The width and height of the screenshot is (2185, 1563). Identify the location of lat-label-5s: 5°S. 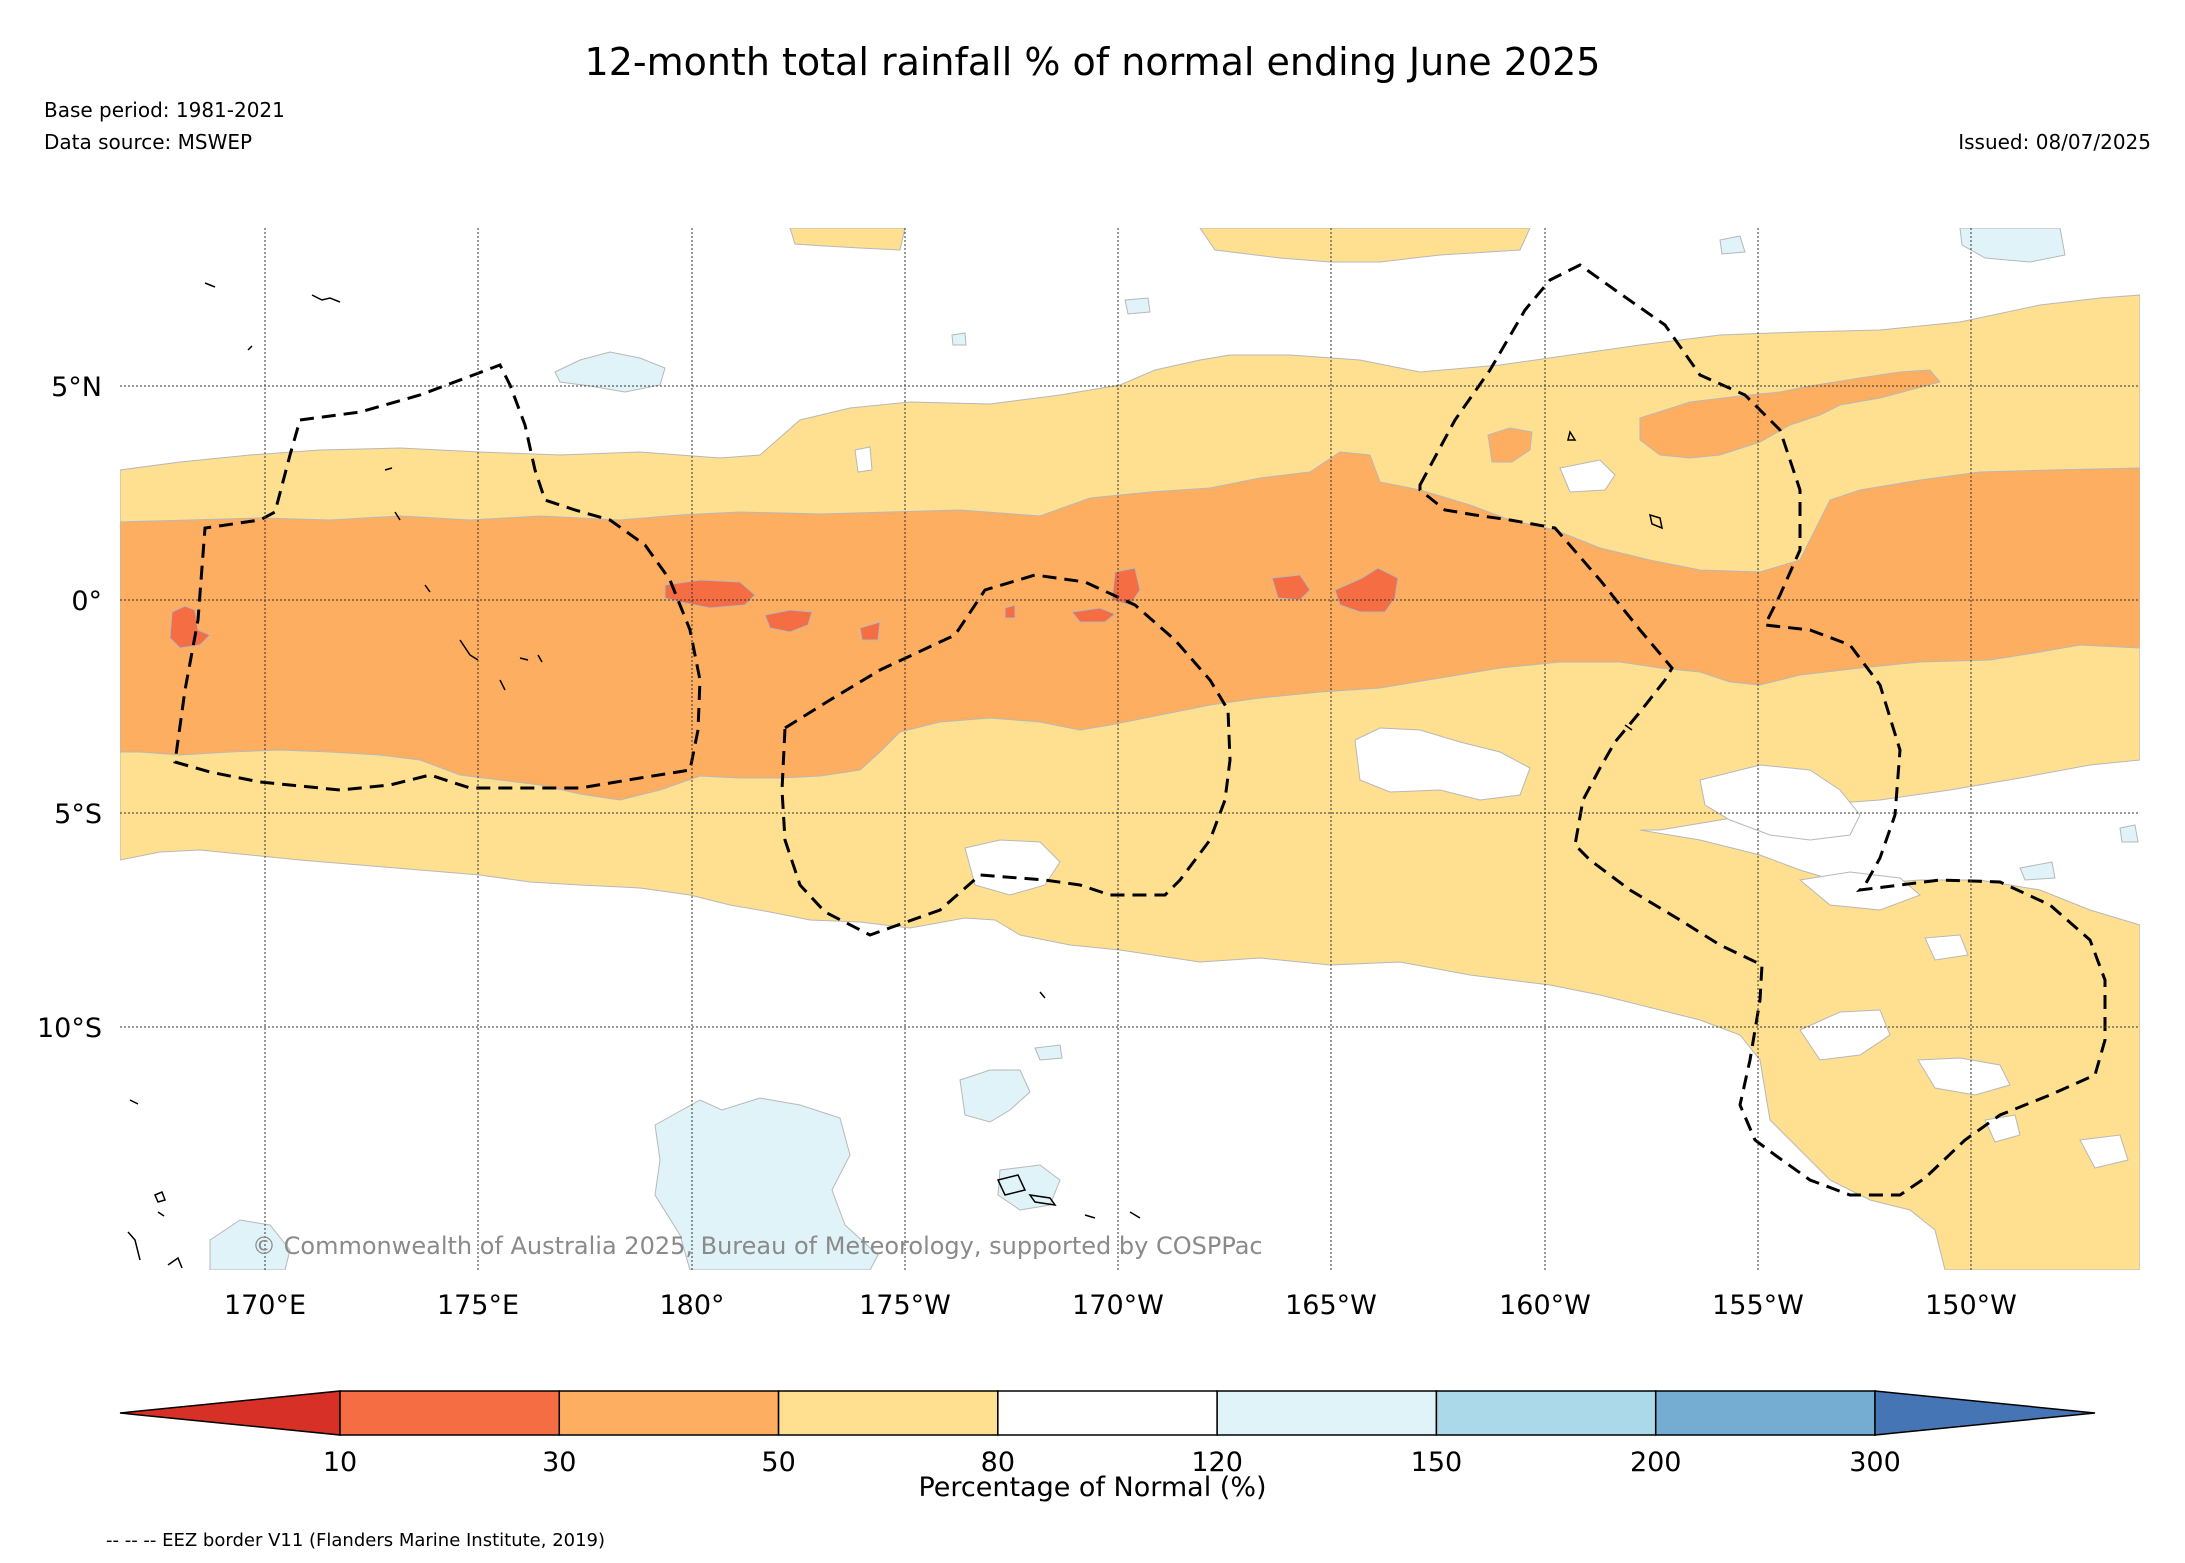
(78, 814).